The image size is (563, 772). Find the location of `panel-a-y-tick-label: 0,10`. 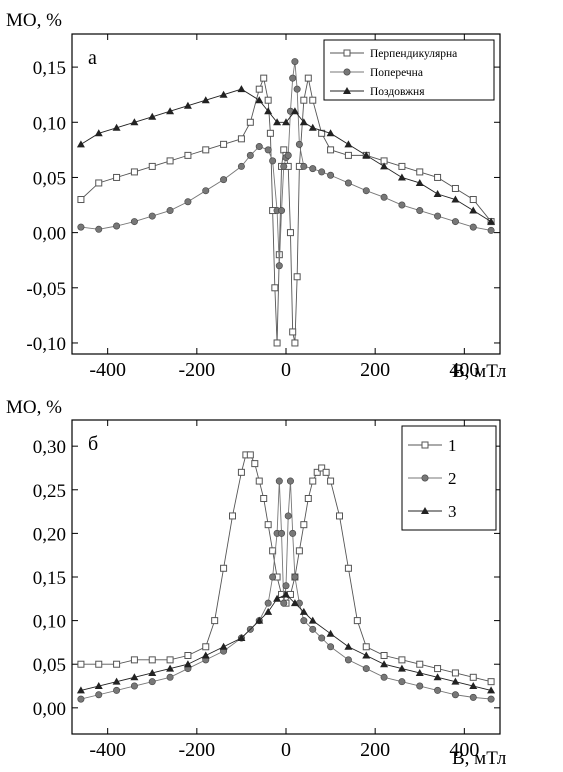

panel-a-y-tick-label: 0,10 is located at coordinates (49, 123).